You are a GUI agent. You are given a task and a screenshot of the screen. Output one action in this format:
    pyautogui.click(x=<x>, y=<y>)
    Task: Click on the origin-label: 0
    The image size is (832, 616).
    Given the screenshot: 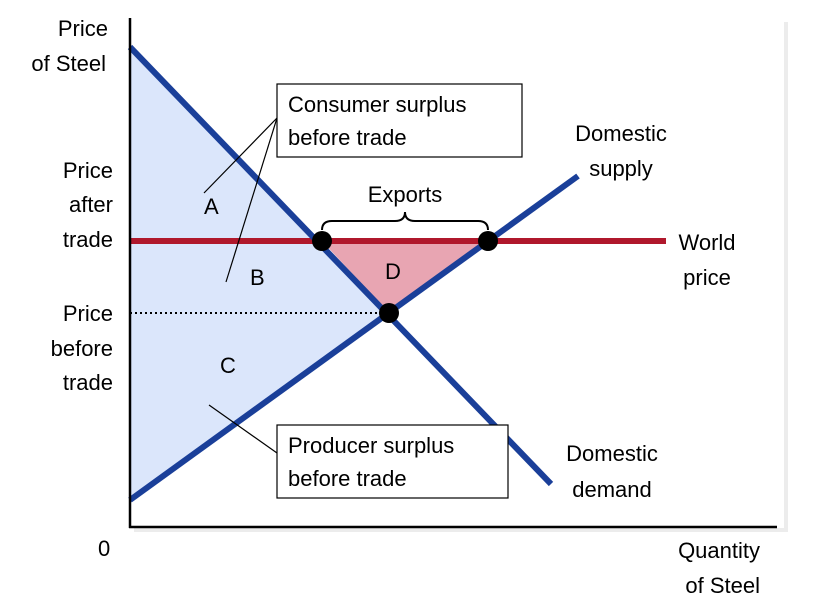 What is the action you would take?
    pyautogui.click(x=104, y=548)
    